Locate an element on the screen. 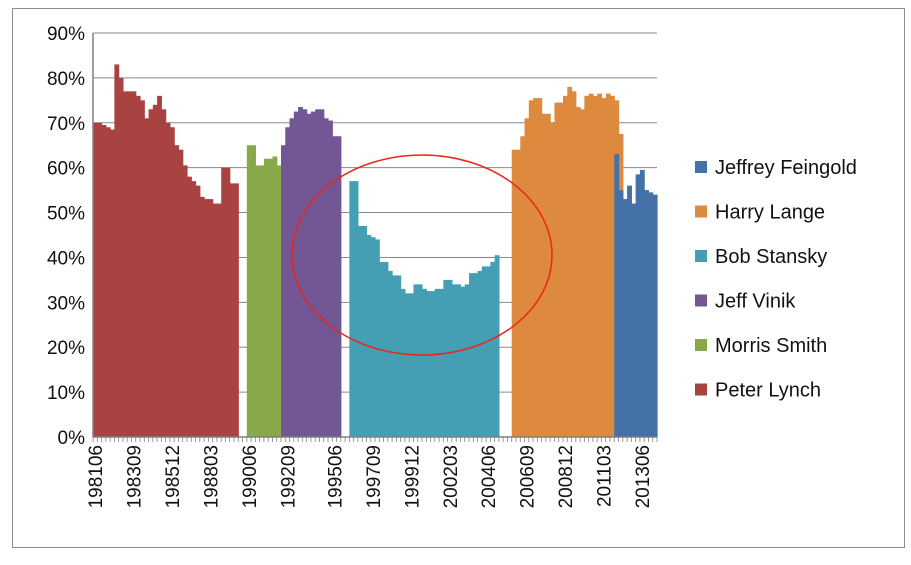  y-tick-label: 90% is located at coordinates (66, 34).